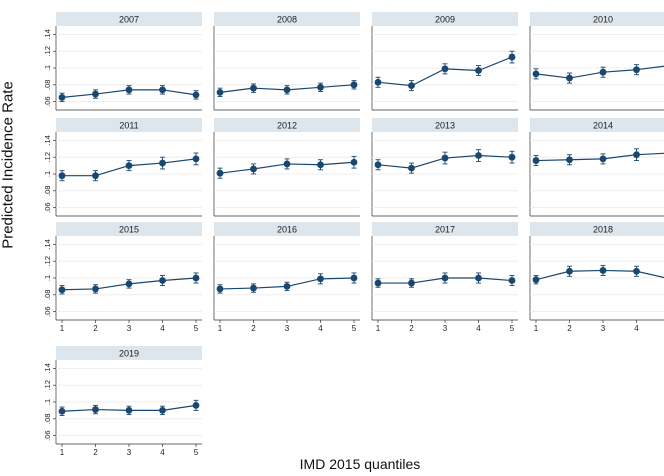 This screenshot has width=664, height=476. I want to click on panel-title: 2015, so click(129, 230).